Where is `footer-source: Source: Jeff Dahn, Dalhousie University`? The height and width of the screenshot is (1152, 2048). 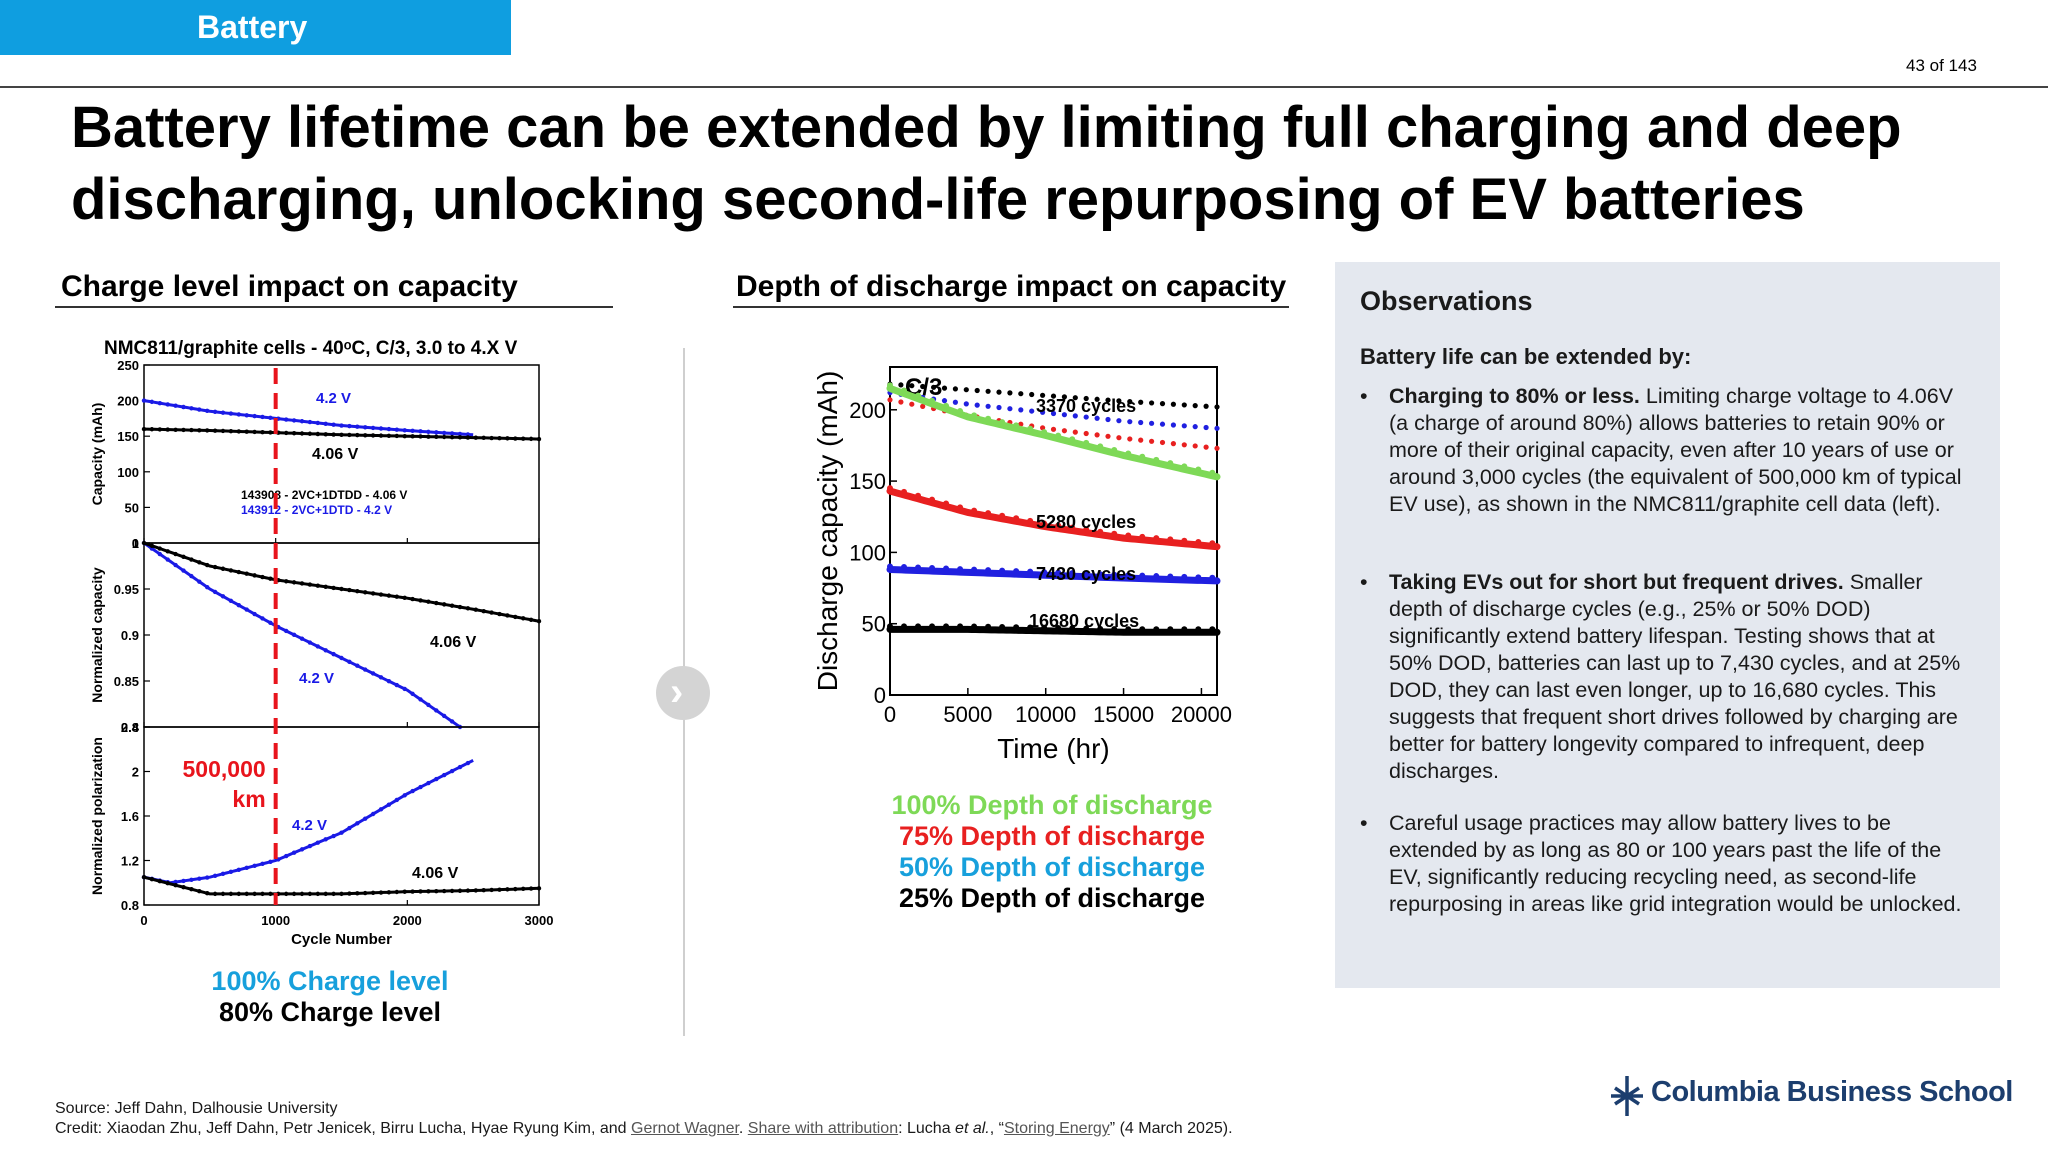 footer-source: Source: Jeff Dahn, Dalhousie University is located at coordinates (196, 1108).